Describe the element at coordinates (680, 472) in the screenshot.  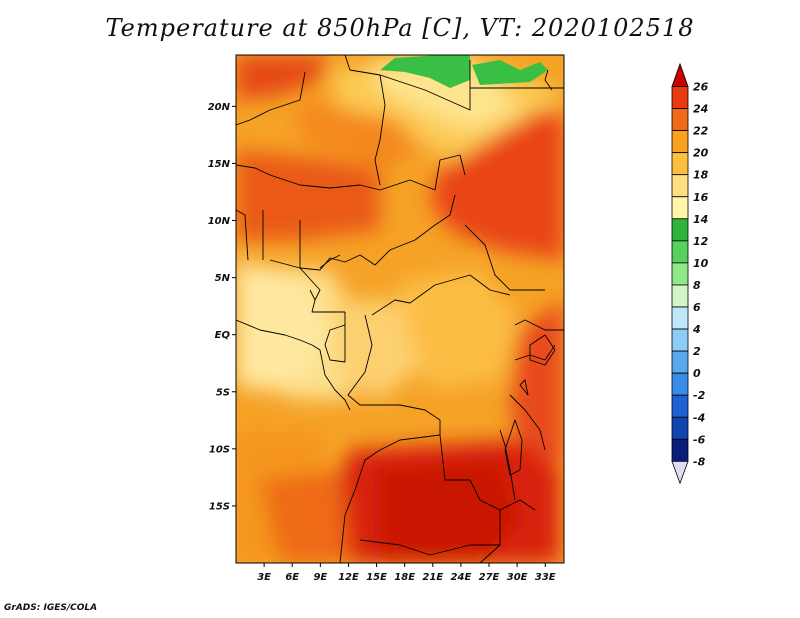
I see `colorbar-arrow-bottom` at that location.